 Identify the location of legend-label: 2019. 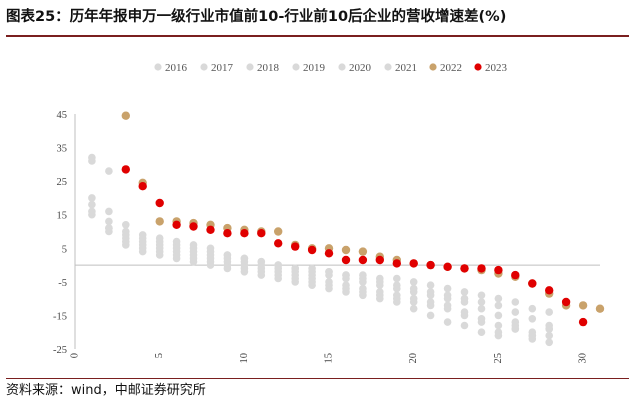
(314, 68).